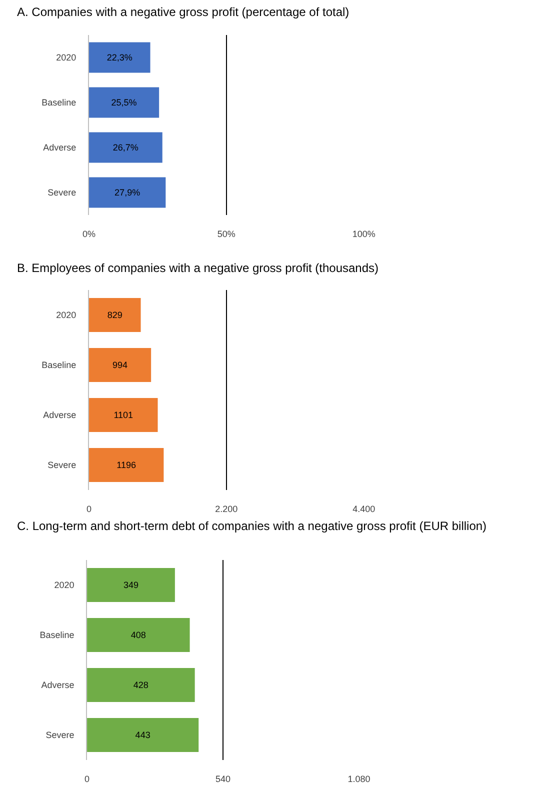 The height and width of the screenshot is (802, 534). I want to click on data-label: 829, so click(114, 315).